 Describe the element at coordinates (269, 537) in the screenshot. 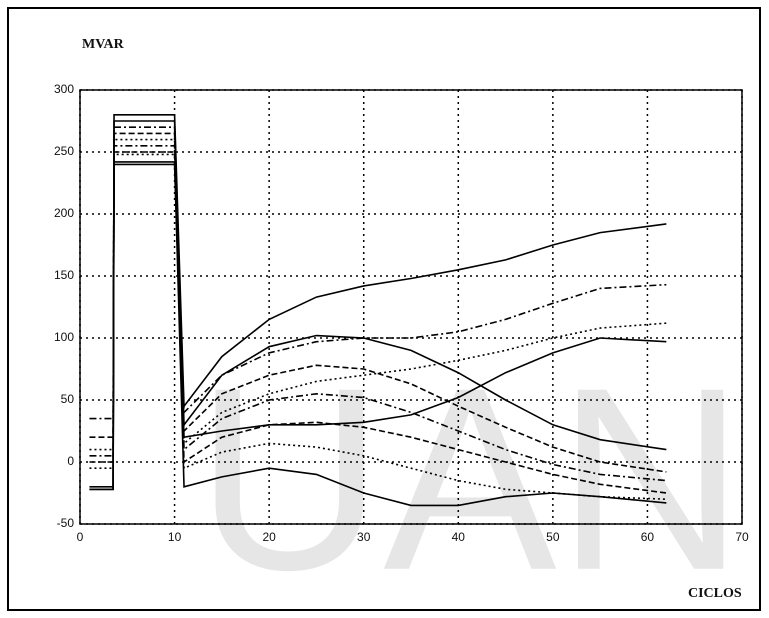

I see `x-tick-label: 20` at that location.